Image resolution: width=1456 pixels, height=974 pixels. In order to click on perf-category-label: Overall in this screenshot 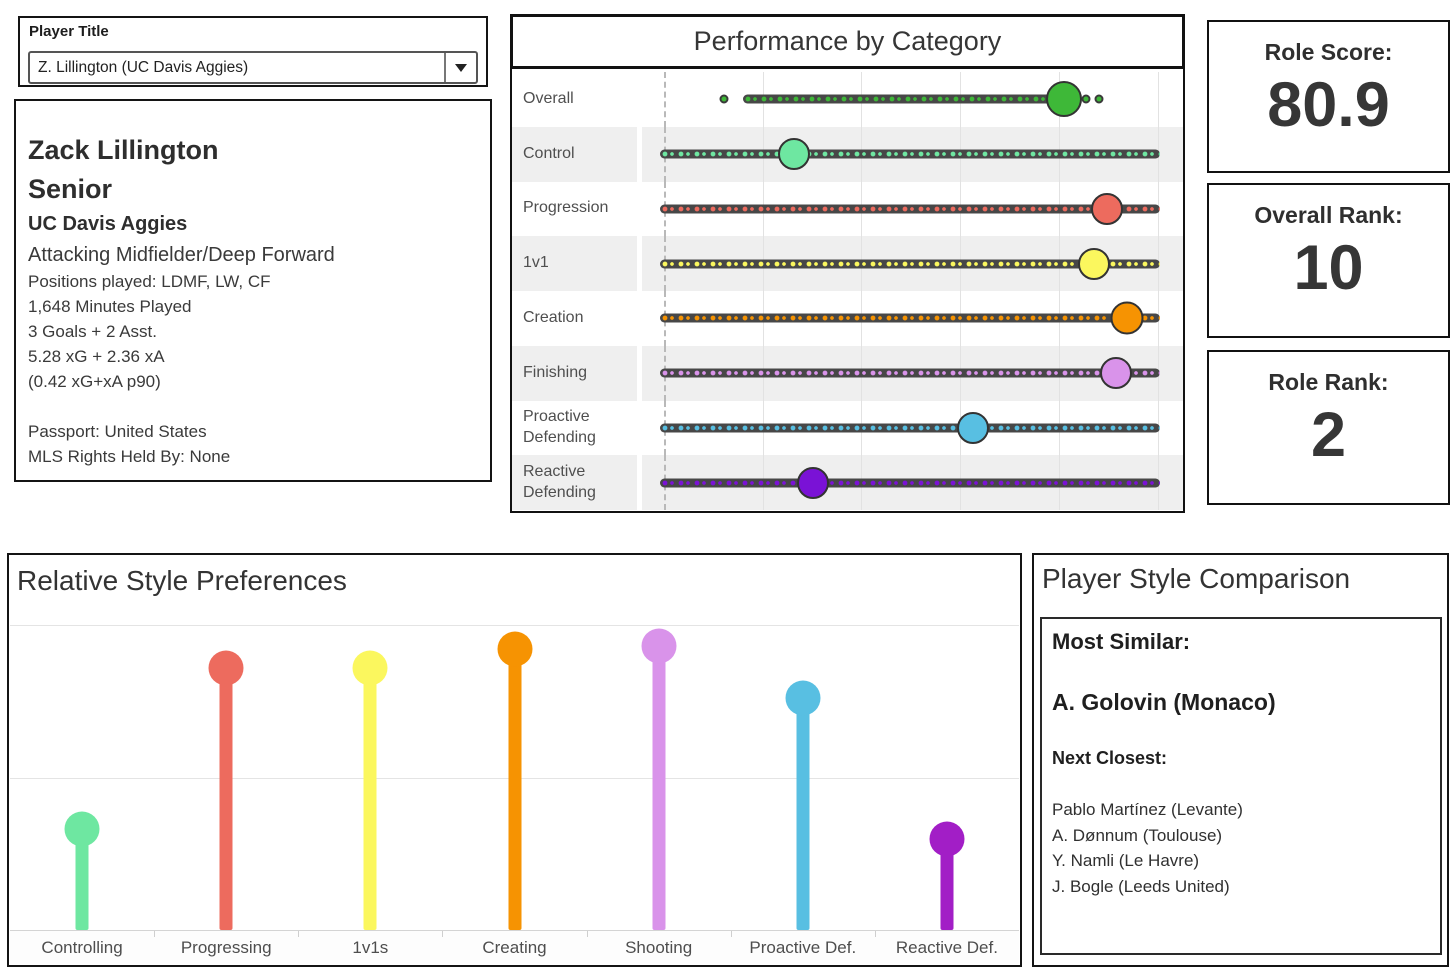, I will do `click(548, 98)`.